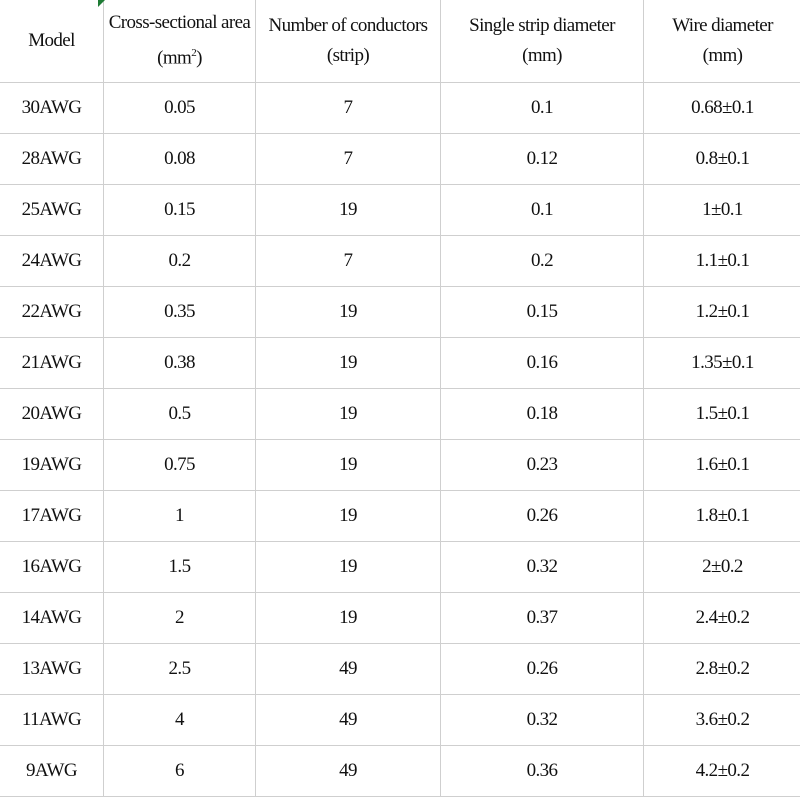 This screenshot has width=800, height=800. I want to click on cell-model: 17AWG, so click(52, 516).